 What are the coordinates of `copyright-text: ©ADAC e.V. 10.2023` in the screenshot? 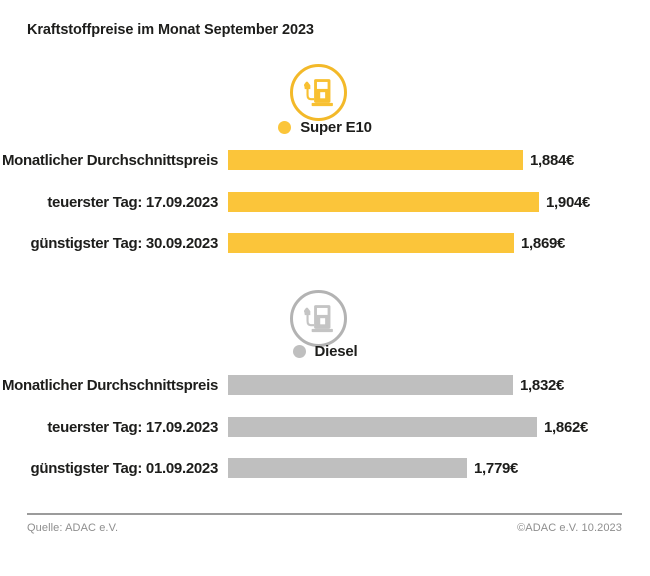 It's located at (569, 528).